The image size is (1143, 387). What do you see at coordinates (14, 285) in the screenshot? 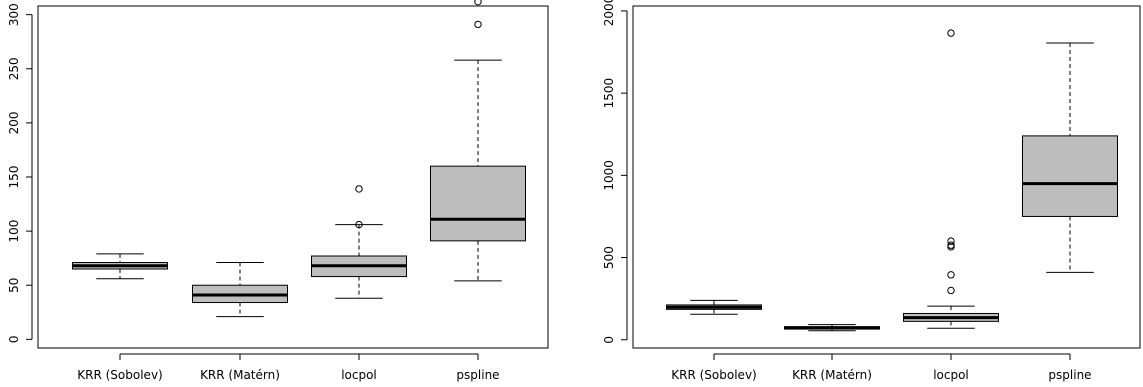
I see `y-tick-label: 50` at bounding box center [14, 285].